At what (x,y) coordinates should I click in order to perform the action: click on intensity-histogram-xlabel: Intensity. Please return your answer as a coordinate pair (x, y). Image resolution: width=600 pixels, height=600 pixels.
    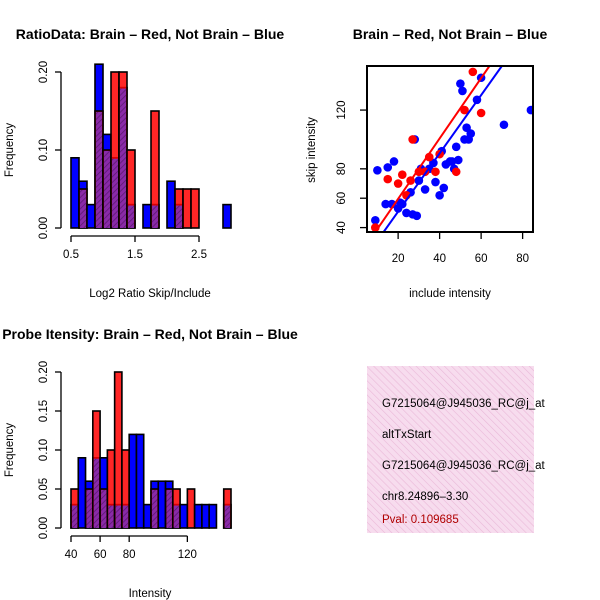
    Looking at the image, I should click on (150, 594).